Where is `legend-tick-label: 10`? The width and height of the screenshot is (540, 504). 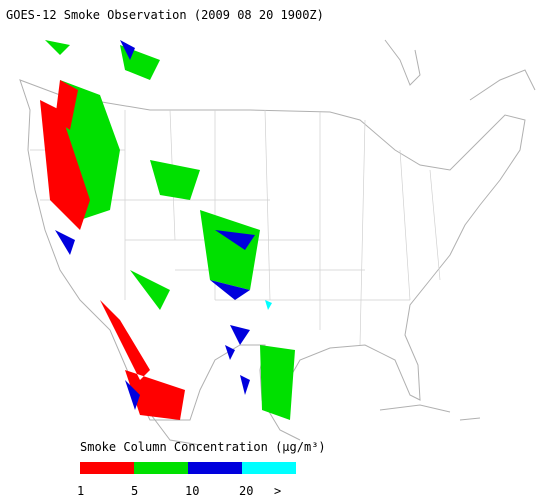
legend-tick-label: 10 is located at coordinates (192, 491).